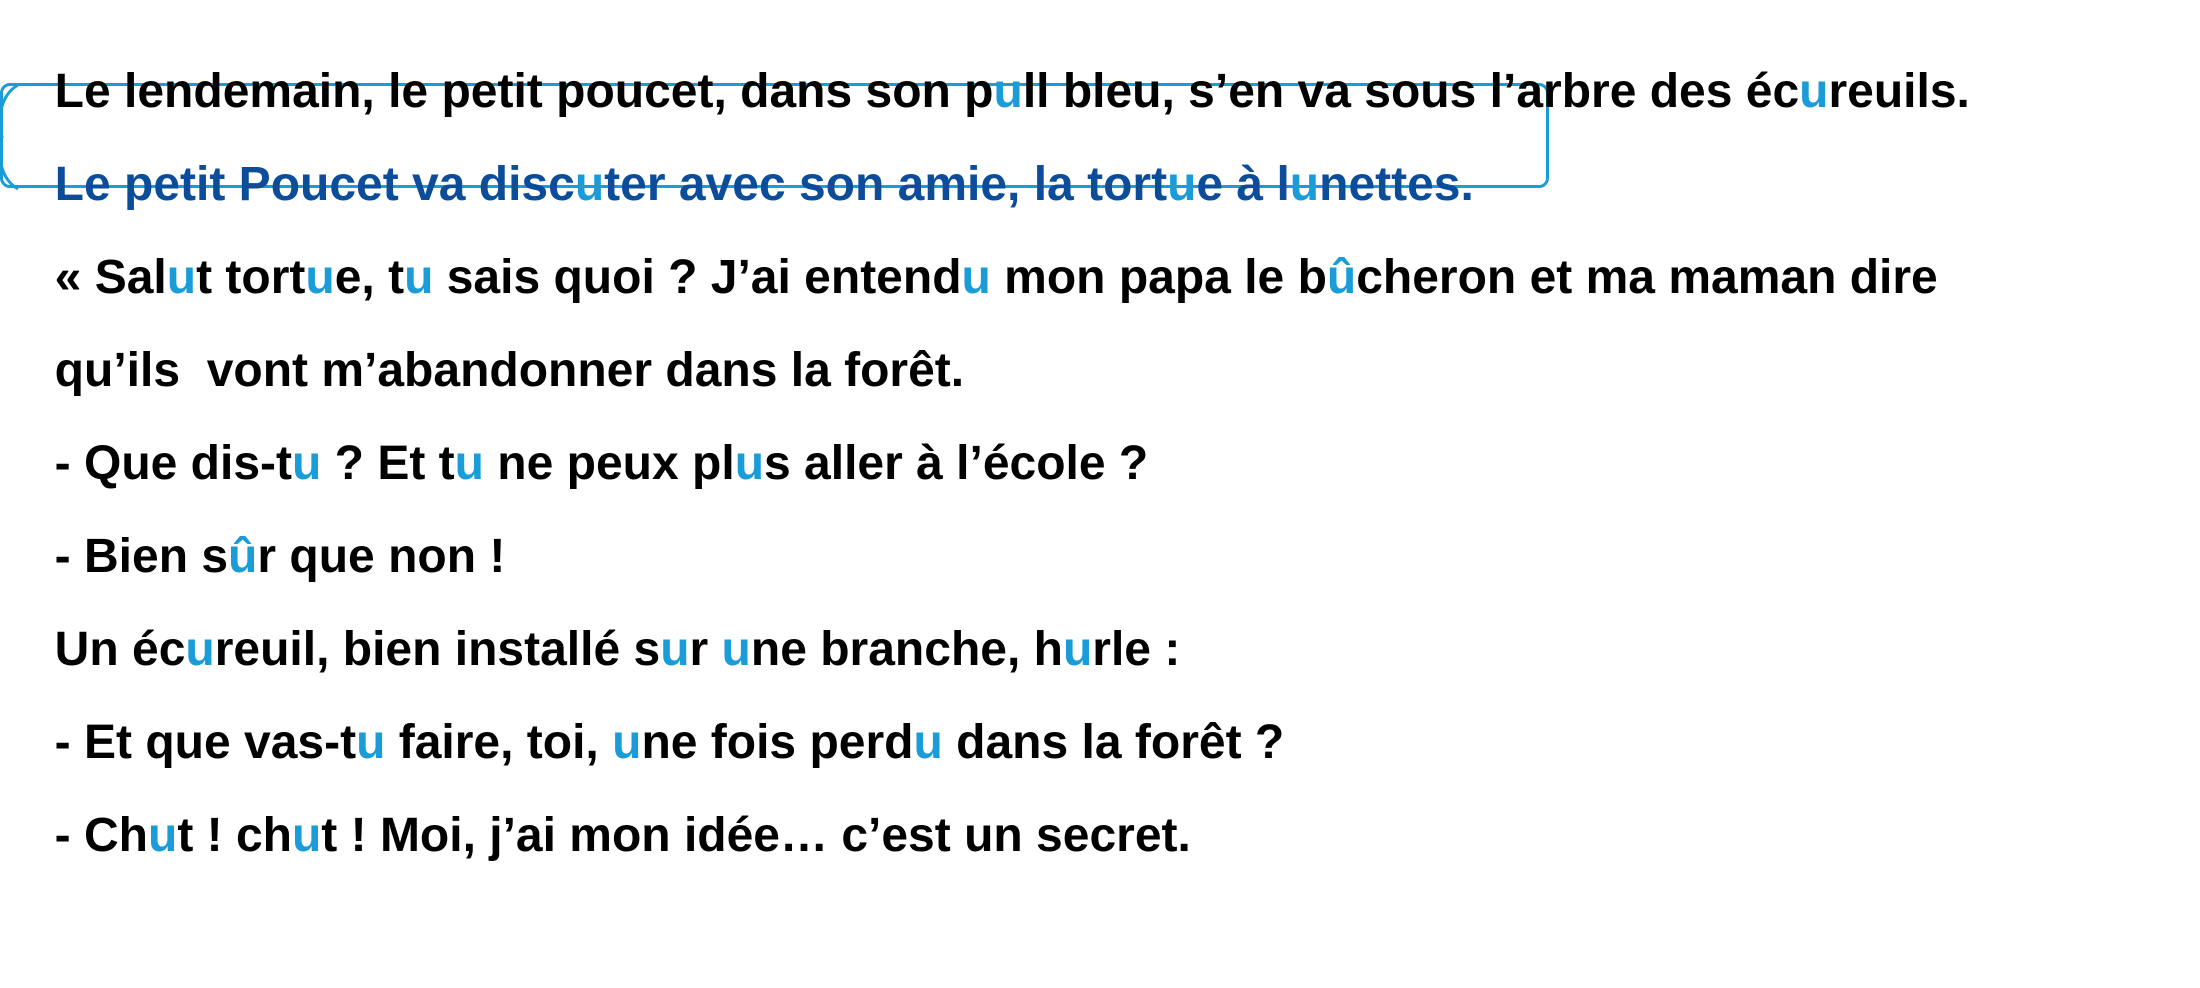 This screenshot has width=2200, height=988. What do you see at coordinates (251, 277) in the screenshot?
I see `text-segment: t tort` at bounding box center [251, 277].